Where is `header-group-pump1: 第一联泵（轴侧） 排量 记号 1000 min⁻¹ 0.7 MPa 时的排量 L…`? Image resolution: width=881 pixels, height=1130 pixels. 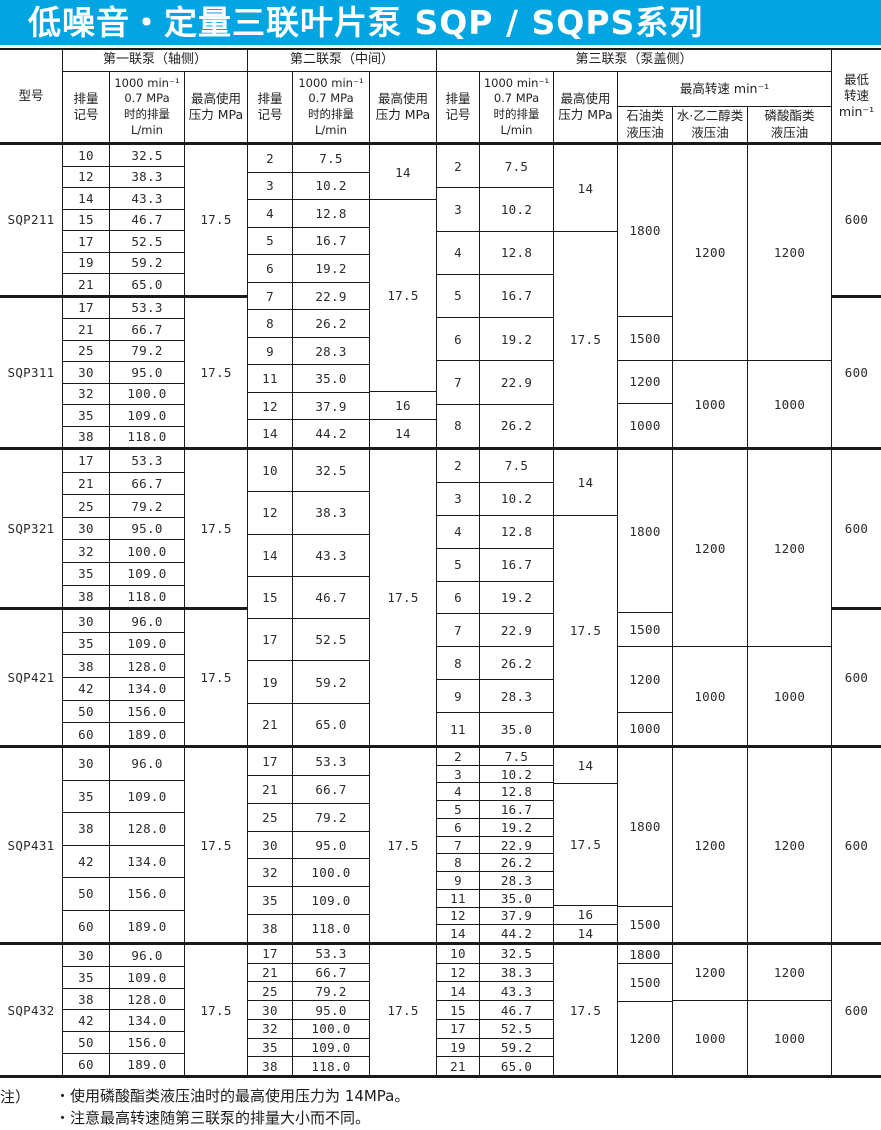
header-group-pump1: 第一联泵（轴侧） 排量 记号 1000 min⁻¹ 0.7 MPa 时的排量 L… is located at coordinates (155, 96).